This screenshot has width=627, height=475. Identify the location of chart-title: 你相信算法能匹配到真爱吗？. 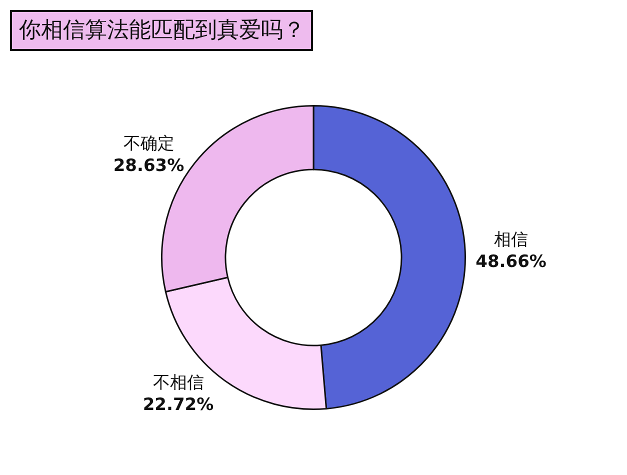
(161, 30).